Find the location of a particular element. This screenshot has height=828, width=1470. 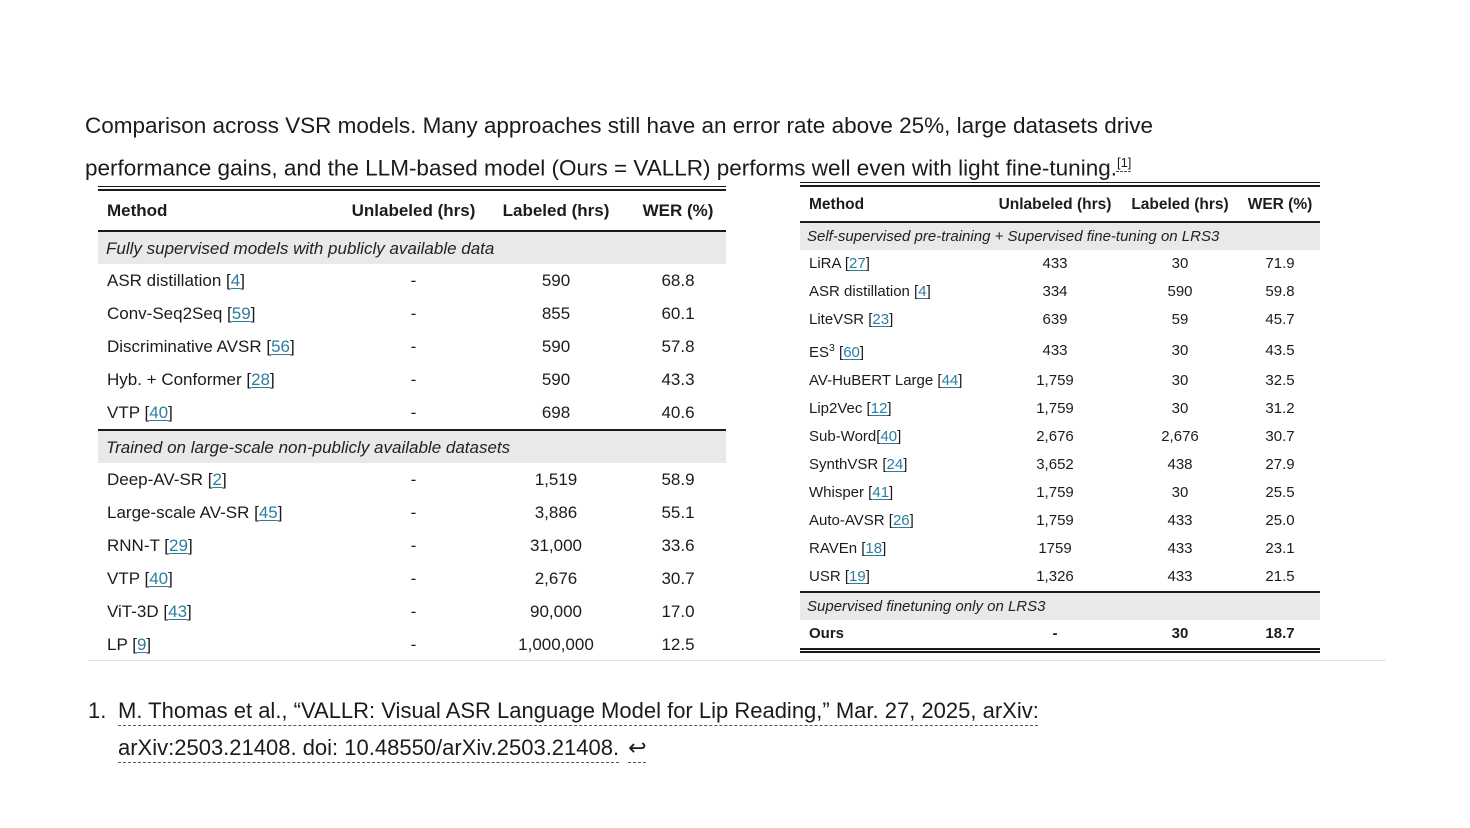

reference-link: 29 is located at coordinates (178, 545).